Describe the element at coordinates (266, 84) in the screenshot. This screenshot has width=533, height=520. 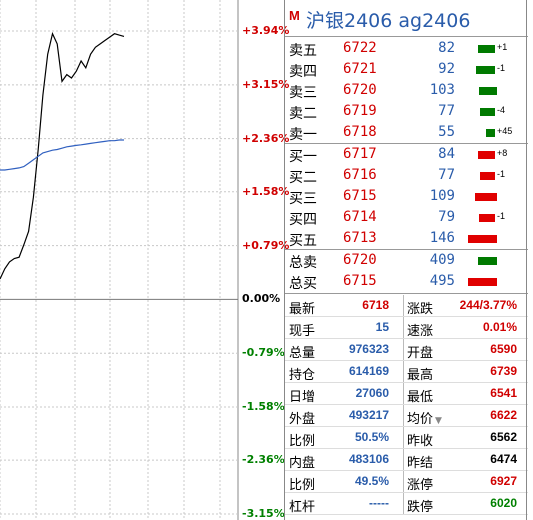
I see `axis-tick-label: +3.15%` at that location.